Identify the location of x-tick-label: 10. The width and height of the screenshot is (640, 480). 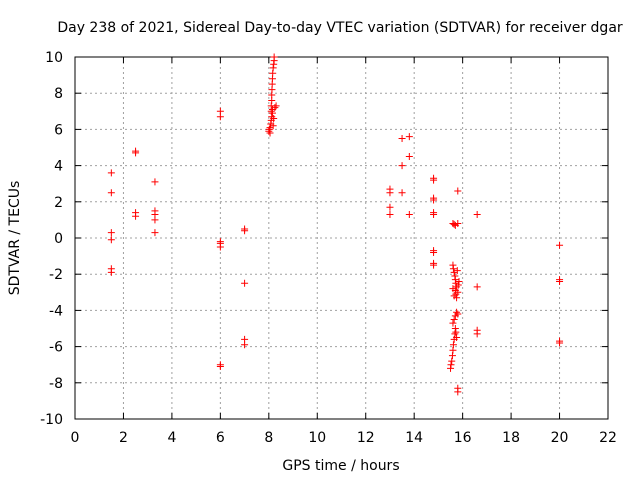
(317, 438).